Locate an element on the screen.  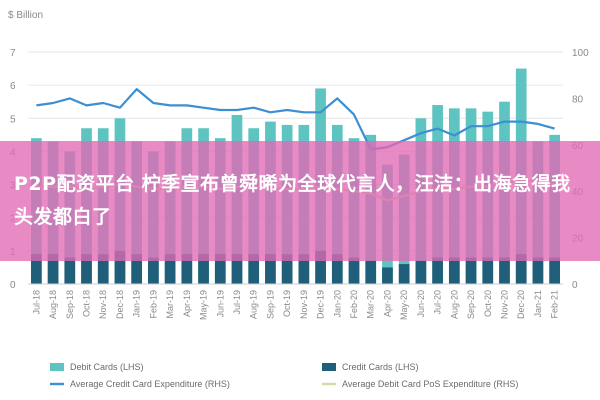
x-tick-label: Oct-19 is located at coordinates (287, 303).